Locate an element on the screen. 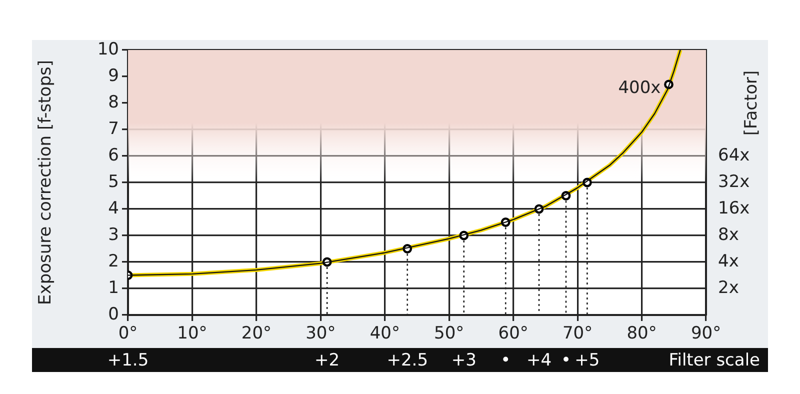 This screenshot has width=800, height=394. y-tick-label: 10 is located at coordinates (108, 49).